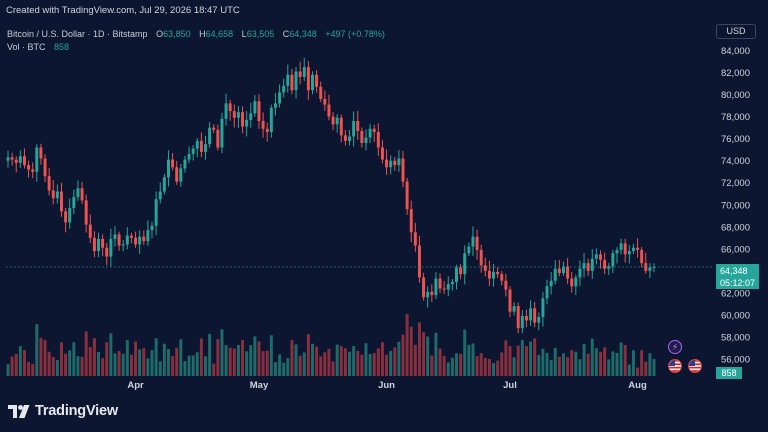 This screenshot has height=432, width=768. What do you see at coordinates (26, 47) in the screenshot?
I see `volume-title: Vol · BTC` at bounding box center [26, 47].